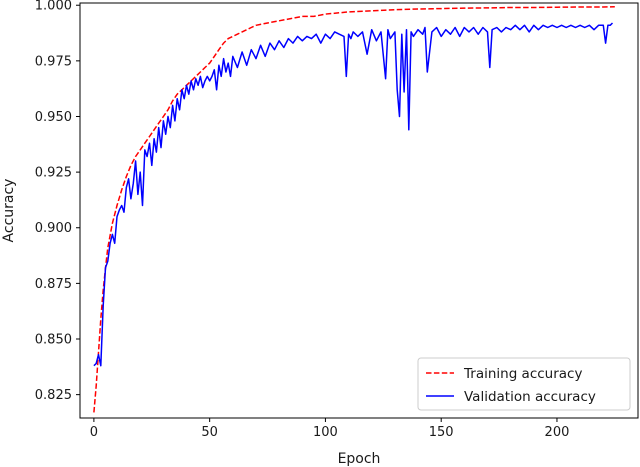 This screenshot has width=640, height=467. Describe the element at coordinates (209, 432) in the screenshot. I see `x-tick-label: 50` at that location.